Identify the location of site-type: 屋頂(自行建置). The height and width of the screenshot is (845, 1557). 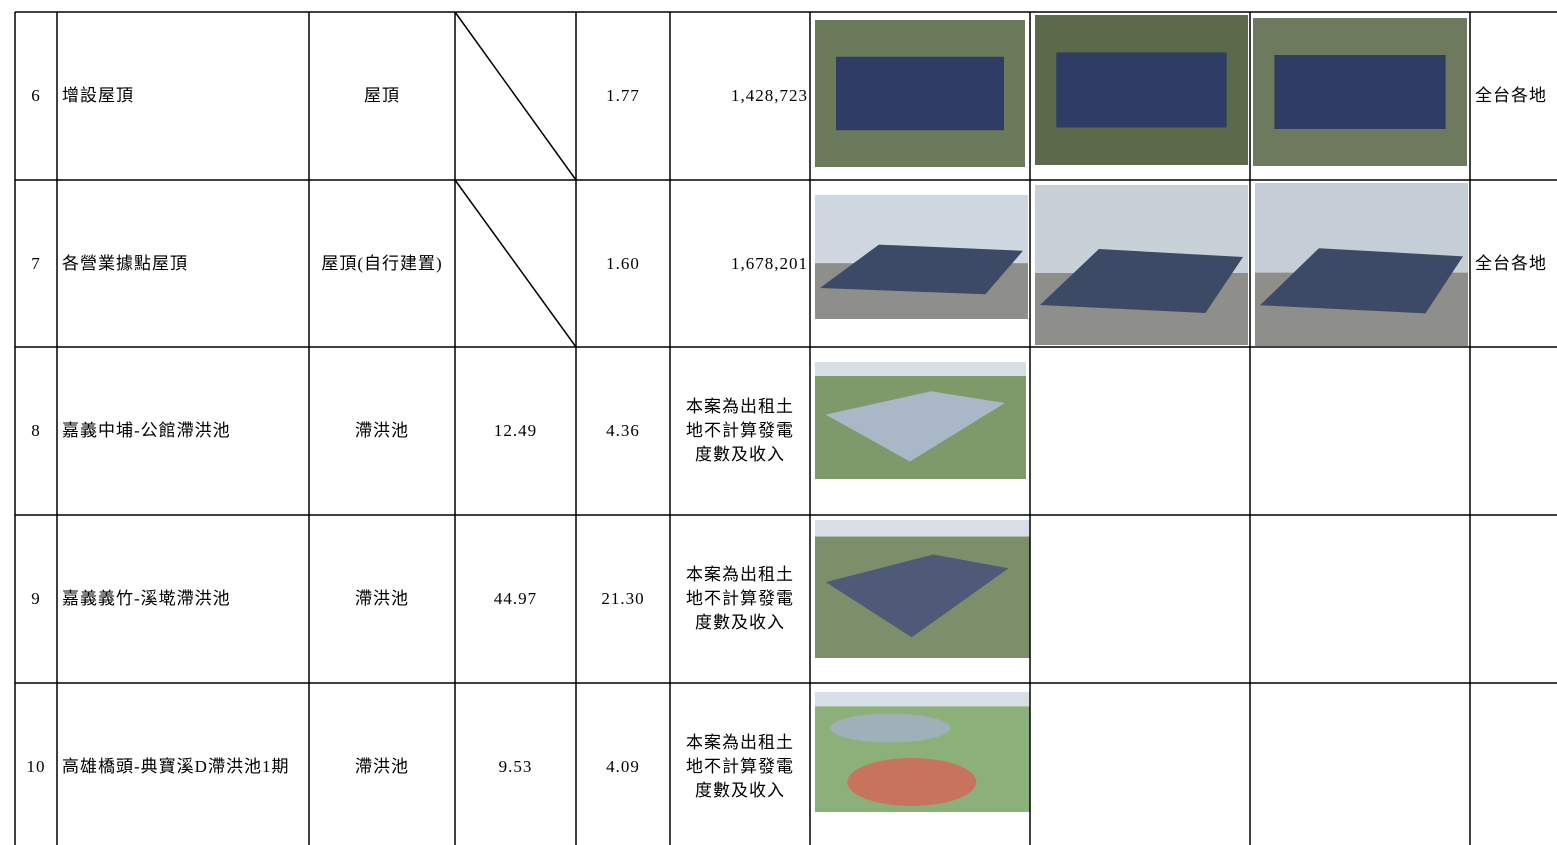
(382, 263).